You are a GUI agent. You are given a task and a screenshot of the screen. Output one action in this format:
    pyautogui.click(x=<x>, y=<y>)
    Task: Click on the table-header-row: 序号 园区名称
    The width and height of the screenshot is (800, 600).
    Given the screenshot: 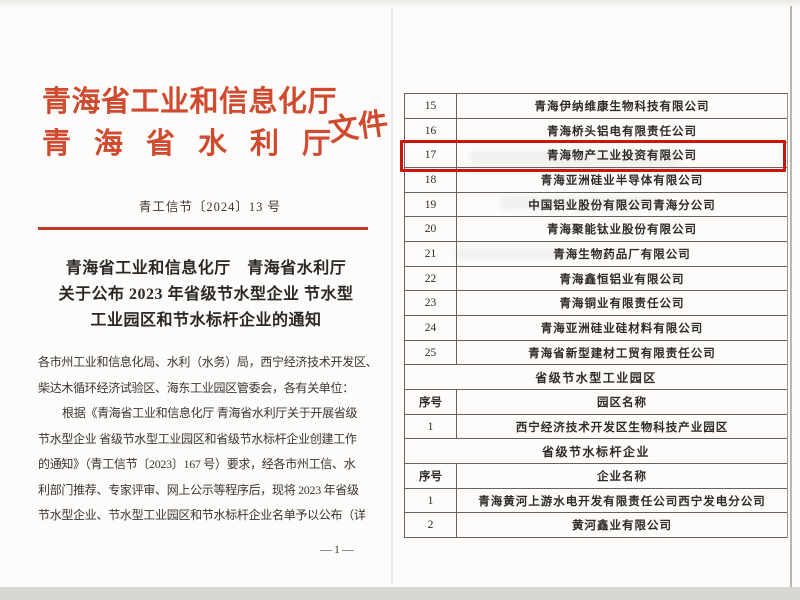 What is the action you would take?
    pyautogui.click(x=596, y=402)
    